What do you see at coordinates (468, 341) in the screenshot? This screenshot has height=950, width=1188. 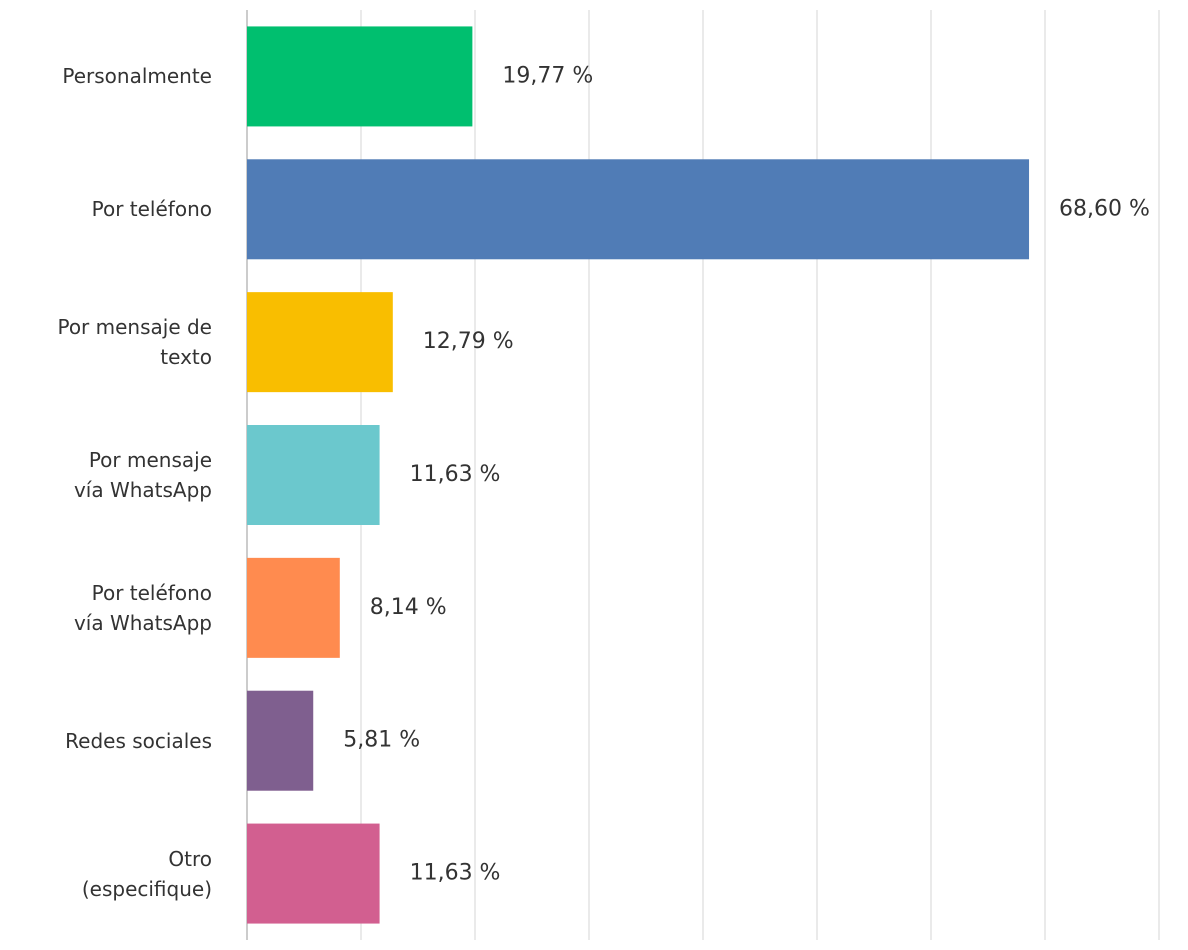 I see `value-label: 12,79 %` at bounding box center [468, 341].